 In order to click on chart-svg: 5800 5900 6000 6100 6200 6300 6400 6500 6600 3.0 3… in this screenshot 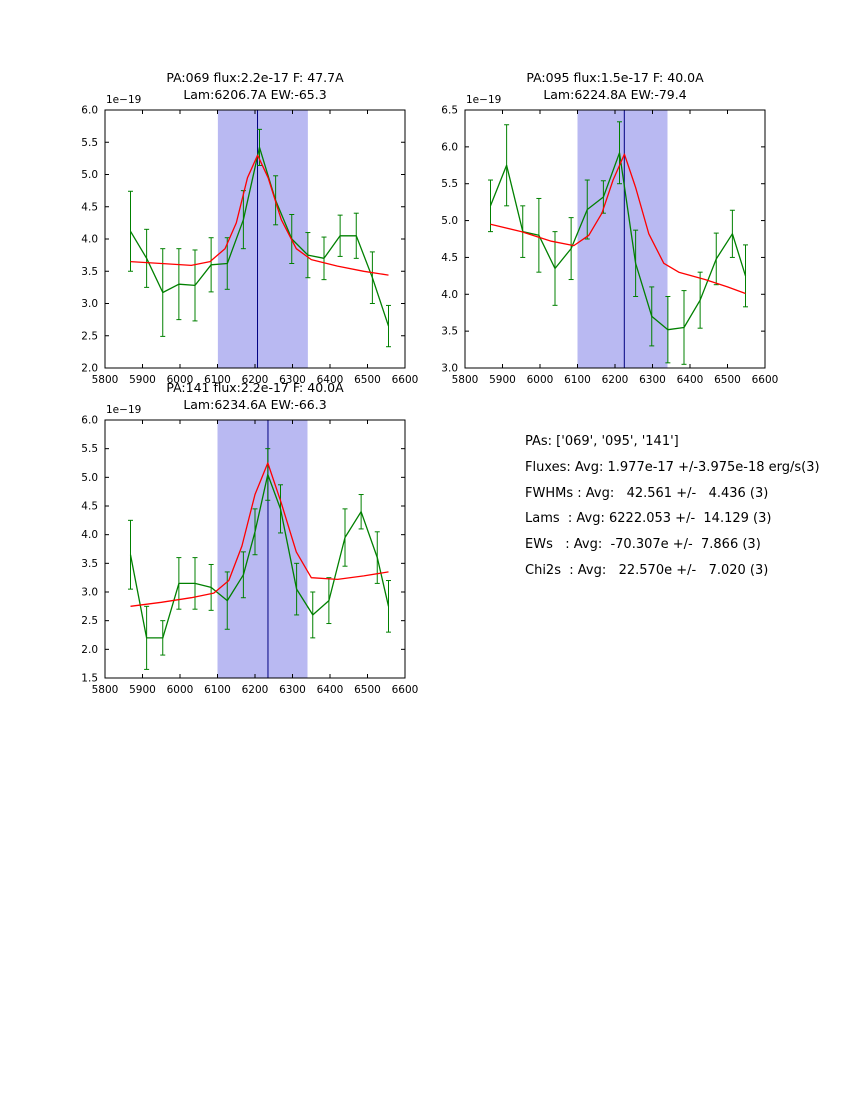, I will do `click(610, 228)`.